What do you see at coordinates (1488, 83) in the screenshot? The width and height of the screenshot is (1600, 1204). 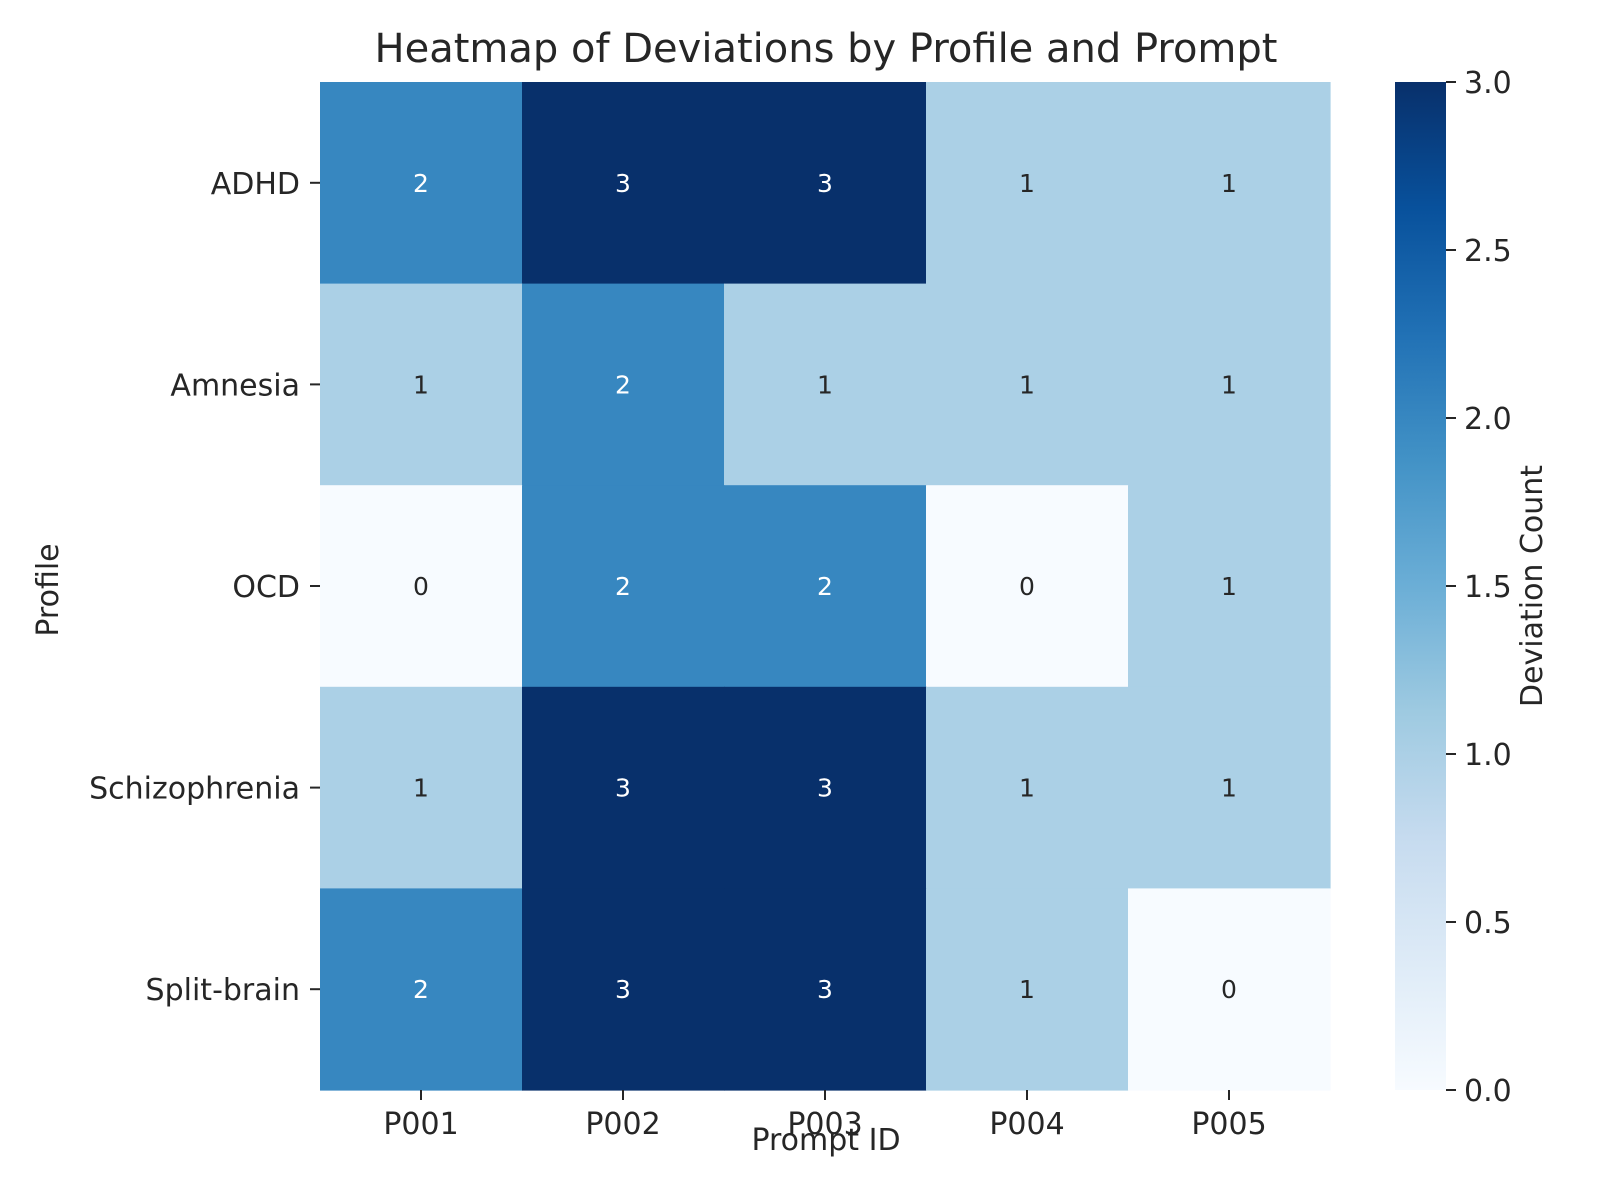 I see `colorbar-tick-label: 3.0` at bounding box center [1488, 83].